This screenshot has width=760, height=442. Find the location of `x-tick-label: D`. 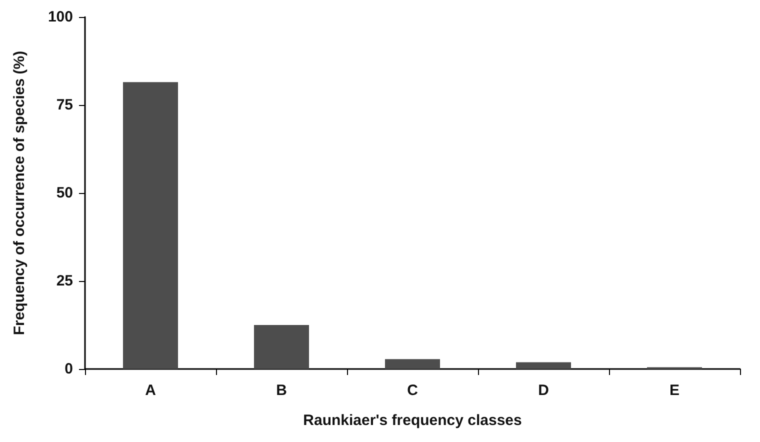

x-tick-label: D is located at coordinates (544, 390).